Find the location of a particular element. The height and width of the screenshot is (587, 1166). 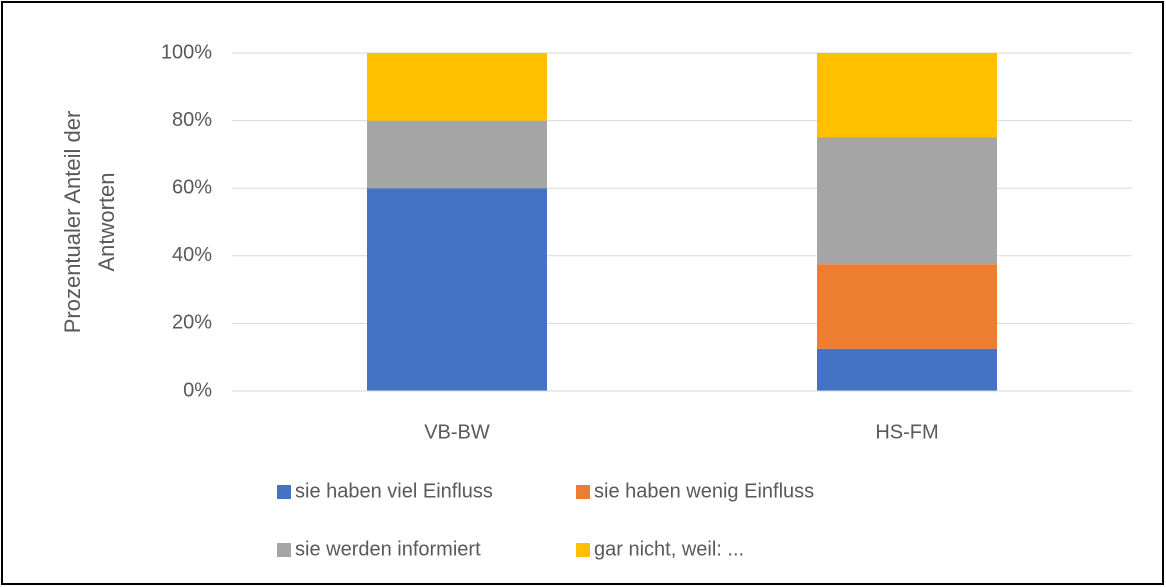

y-axis-label: Prozentualer Anteil der Antworten is located at coordinates (89, 222).